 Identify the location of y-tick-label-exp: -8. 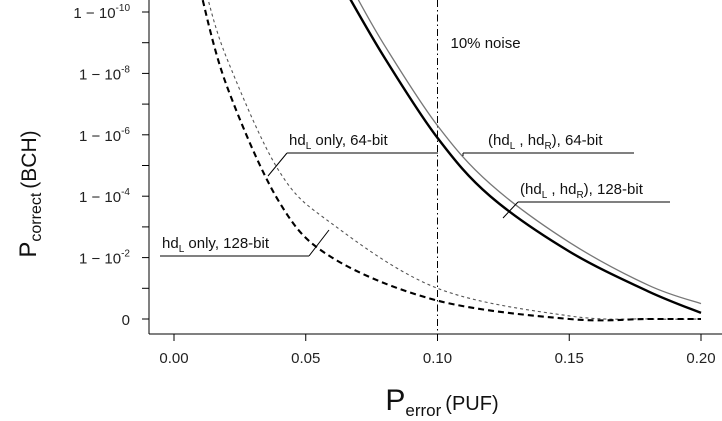
(125, 69).